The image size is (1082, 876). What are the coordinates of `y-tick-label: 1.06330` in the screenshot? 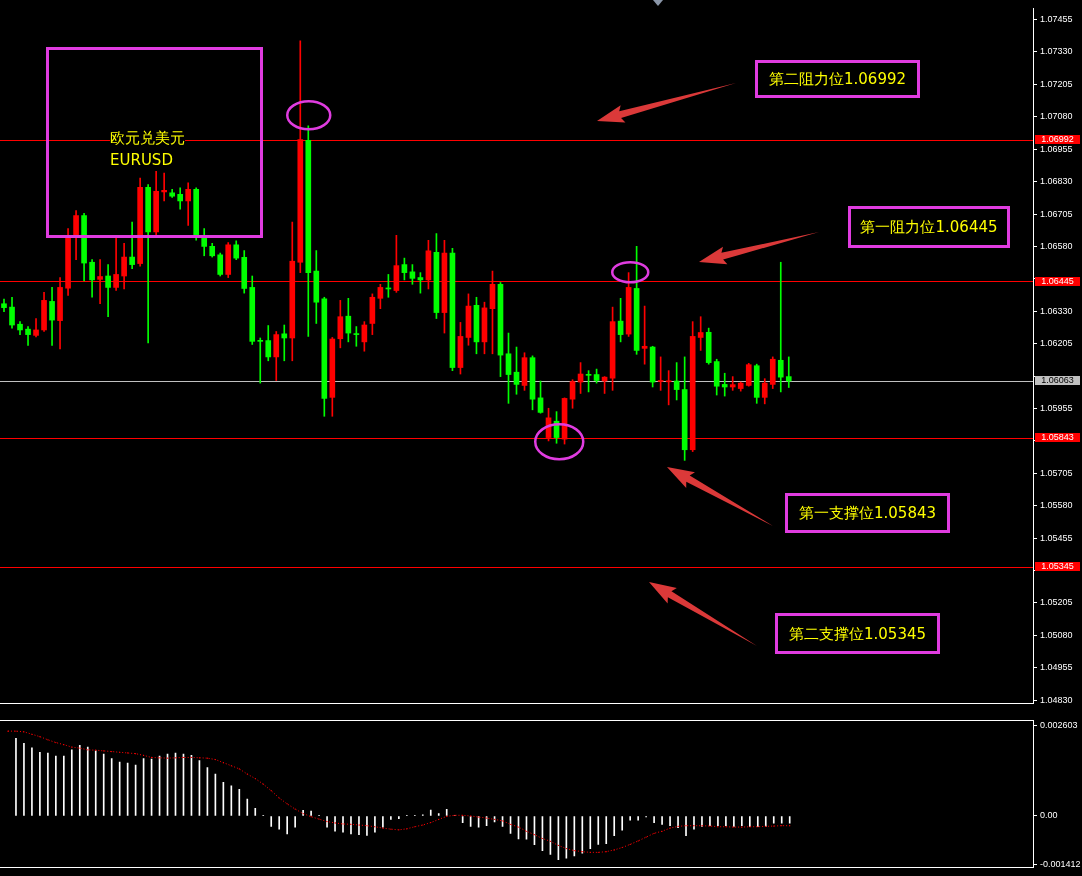 It's located at (1056, 310).